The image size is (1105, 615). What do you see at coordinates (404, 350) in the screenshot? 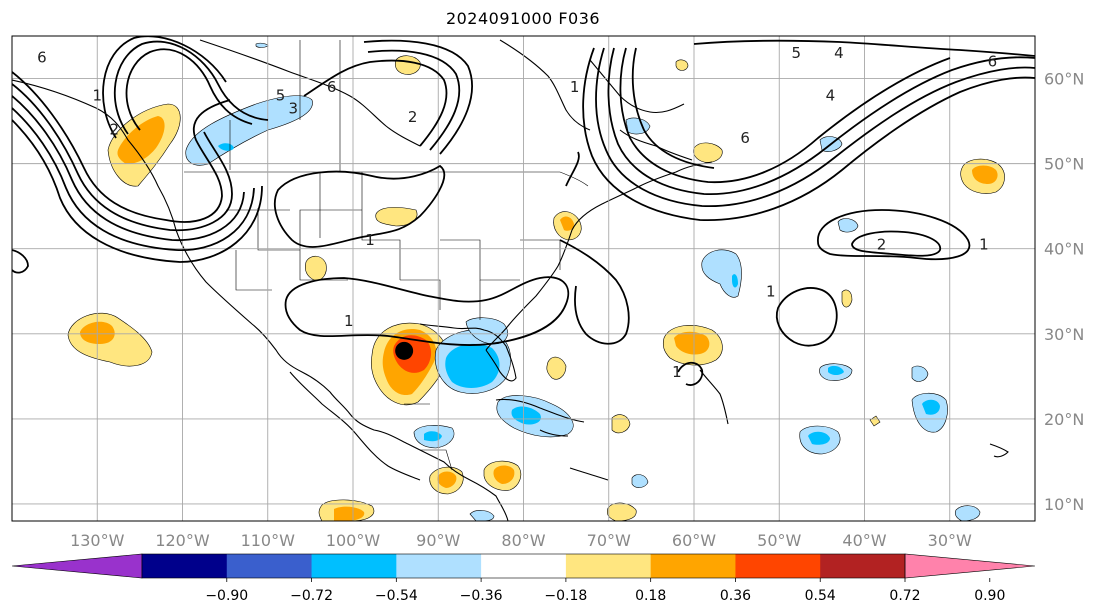
I see `storm-center-marker` at bounding box center [404, 350].